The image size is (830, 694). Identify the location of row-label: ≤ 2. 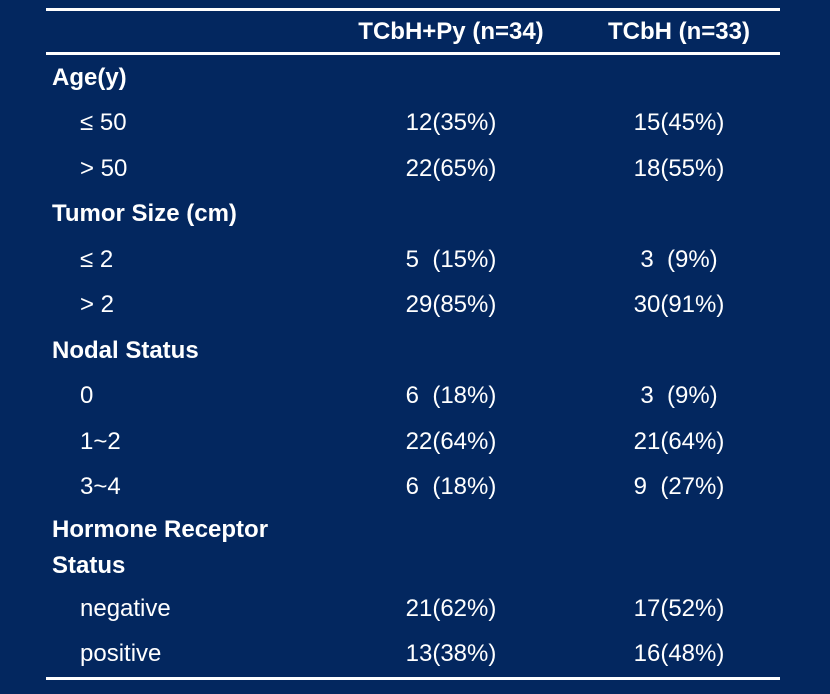
(97, 259).